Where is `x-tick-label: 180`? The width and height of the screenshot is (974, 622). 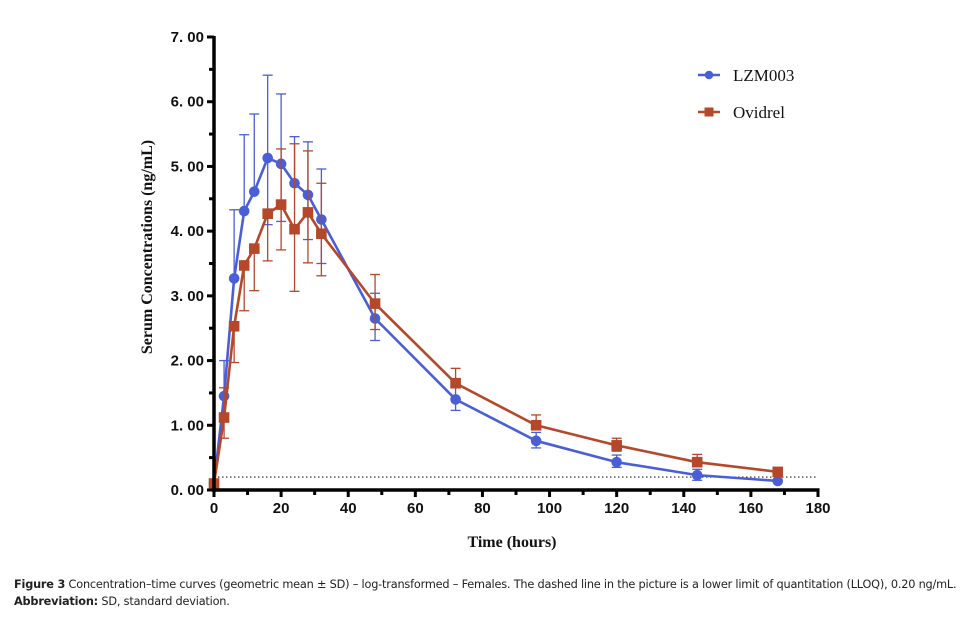
x-tick-label: 180 is located at coordinates (817, 508).